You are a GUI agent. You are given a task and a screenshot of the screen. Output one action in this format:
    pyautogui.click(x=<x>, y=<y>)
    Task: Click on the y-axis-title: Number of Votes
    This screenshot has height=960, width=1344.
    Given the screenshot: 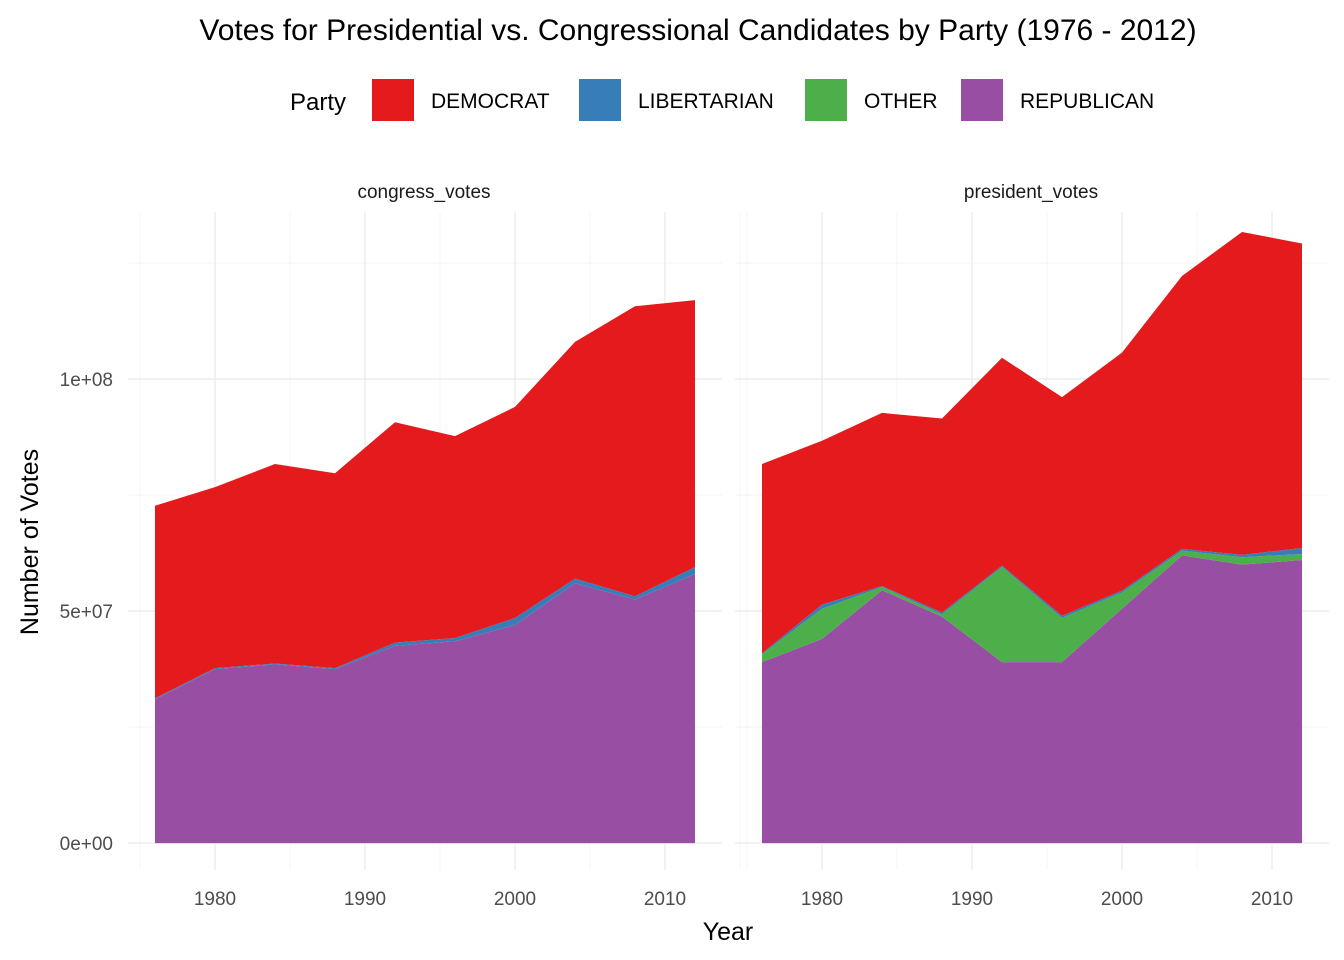 What is the action you would take?
    pyautogui.click(x=30, y=542)
    